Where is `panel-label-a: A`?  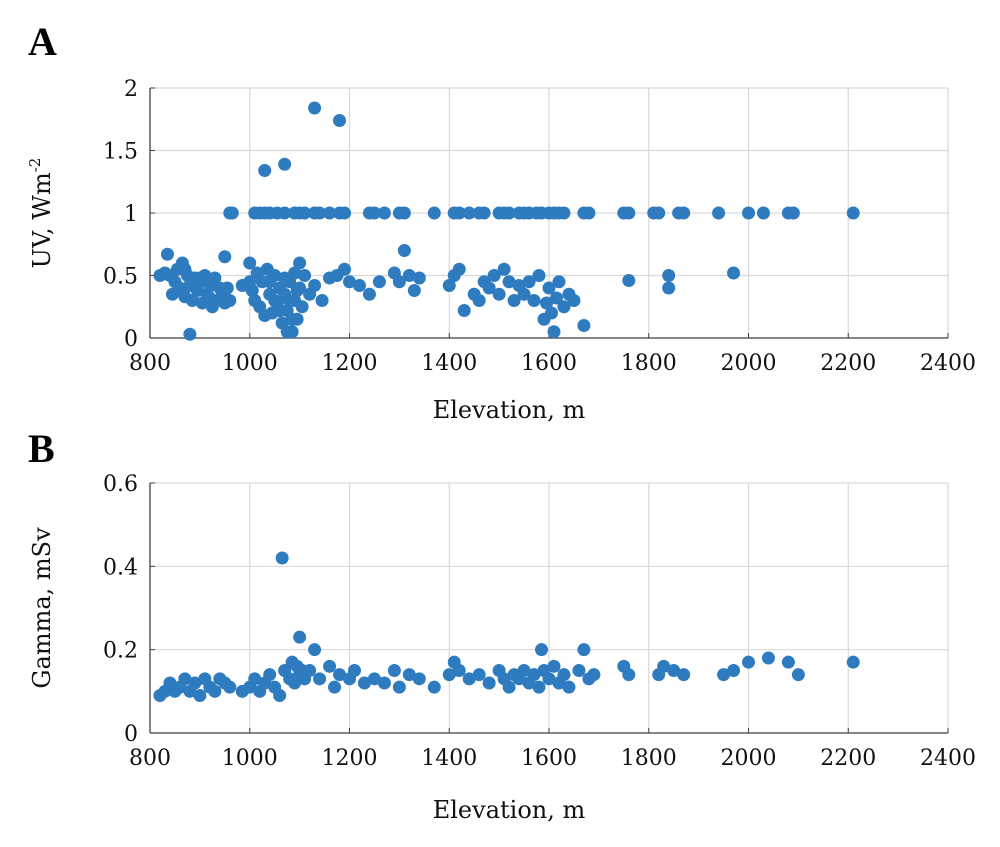 panel-label-a: A is located at coordinates (42, 41).